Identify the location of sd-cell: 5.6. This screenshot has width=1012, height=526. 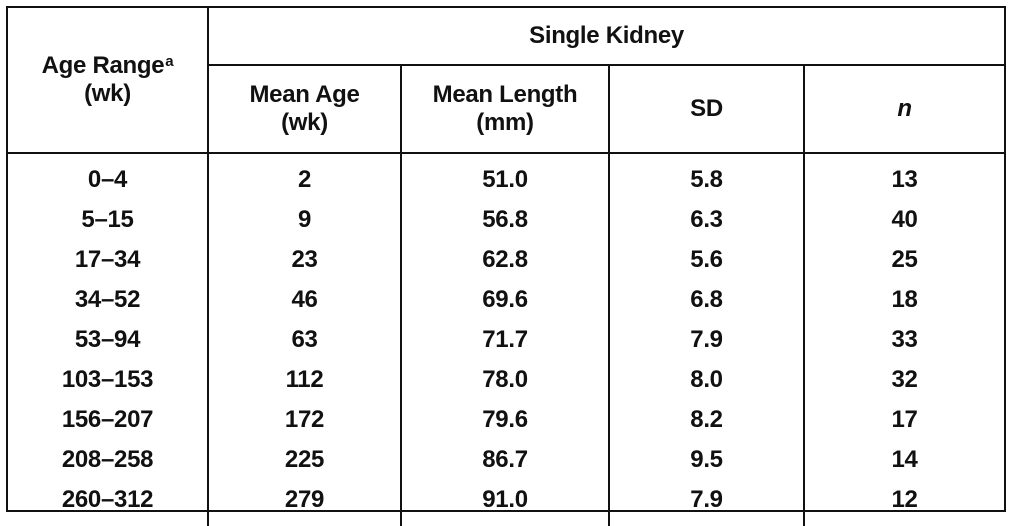
(707, 260).